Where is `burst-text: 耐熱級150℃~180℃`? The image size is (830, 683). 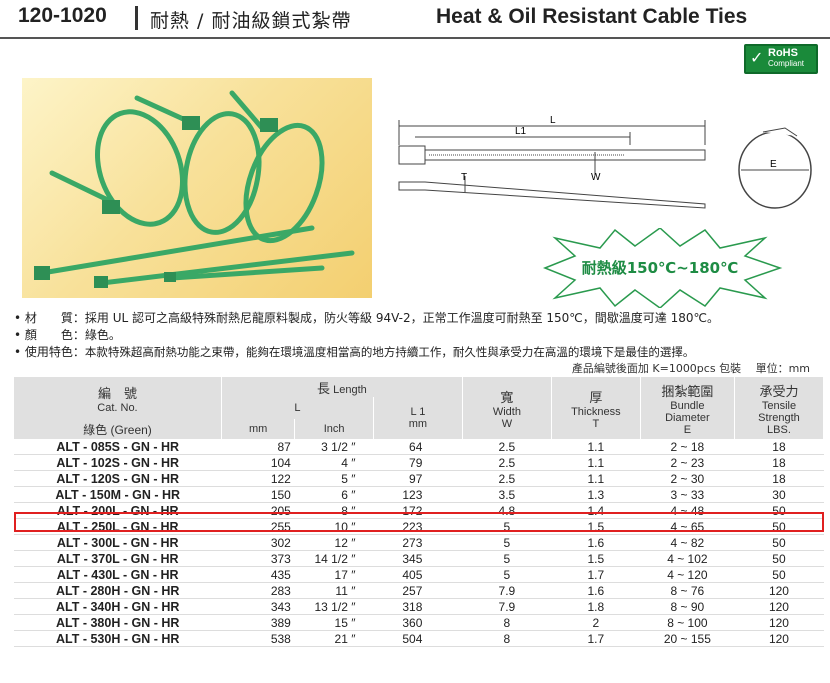
burst-text: 耐熱級150℃~180℃ is located at coordinates (660, 268).